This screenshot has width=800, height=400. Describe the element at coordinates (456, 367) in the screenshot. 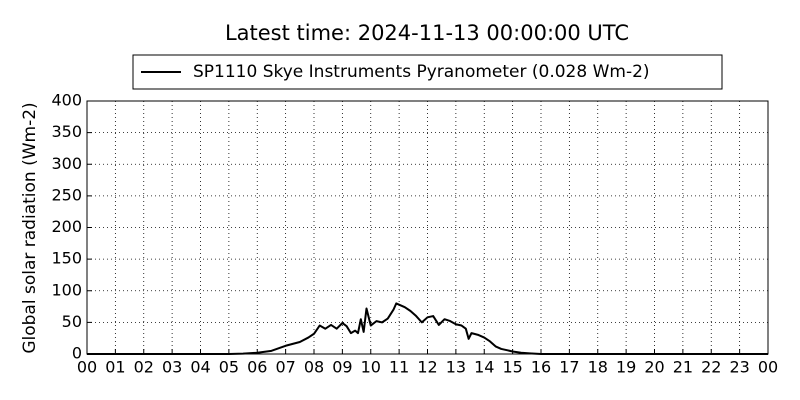

I see `x-tick-label: 13` at that location.